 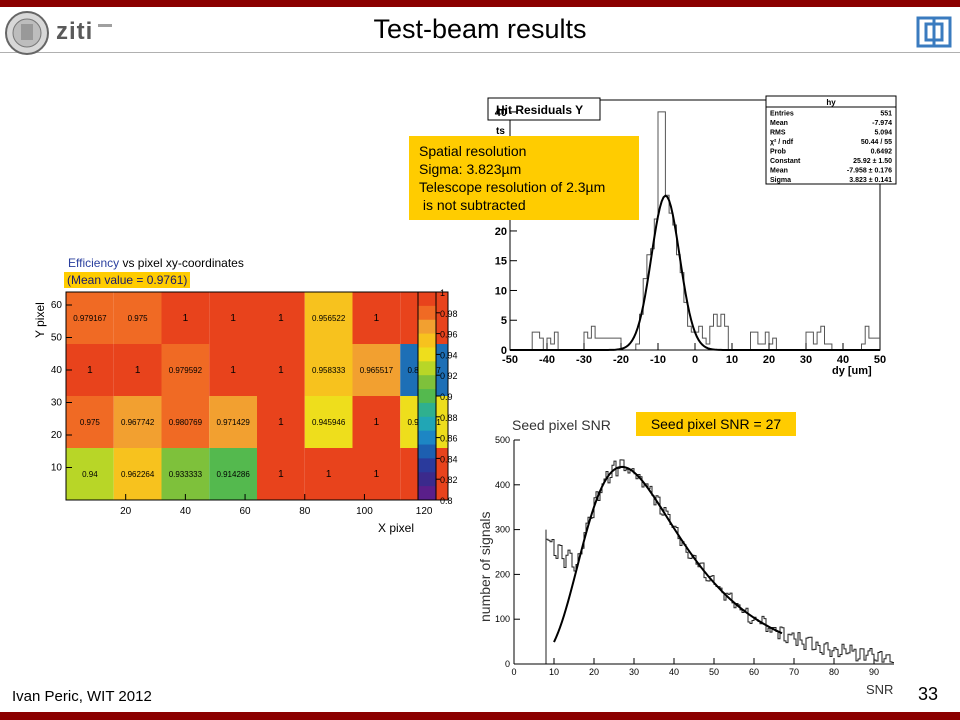 What do you see at coordinates (539, 110) in the screenshot?
I see `residuals-title: Hit Residuals Y` at bounding box center [539, 110].